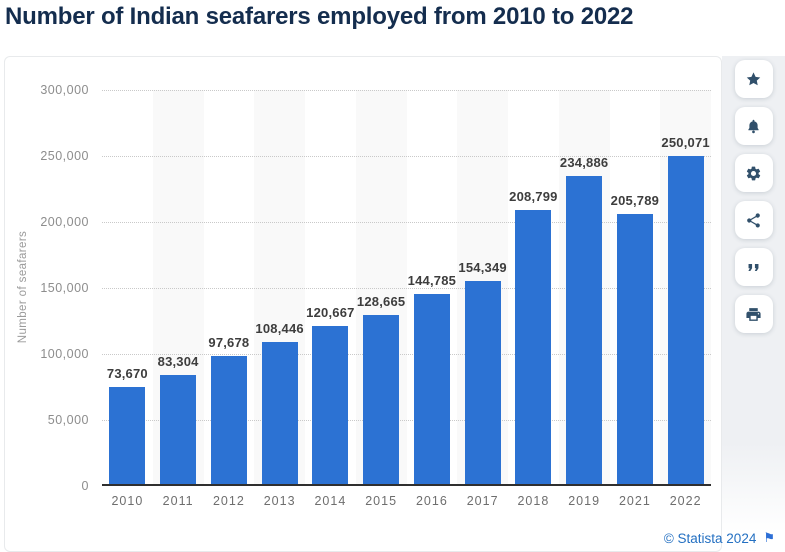 Image resolution: width=785 pixels, height=552 pixels. I want to click on bar-2021, so click(634, 348).